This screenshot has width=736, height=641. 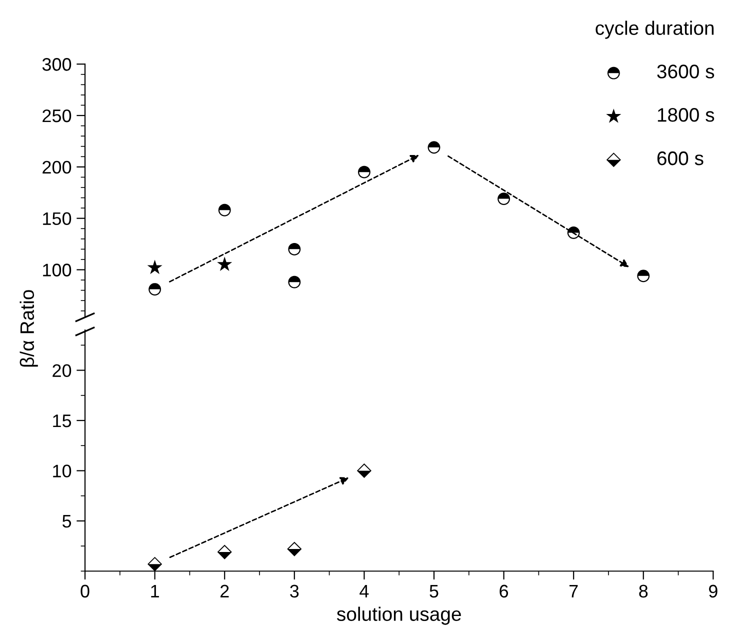 What do you see at coordinates (434, 591) in the screenshot?
I see `x-tick-label: 5` at bounding box center [434, 591].